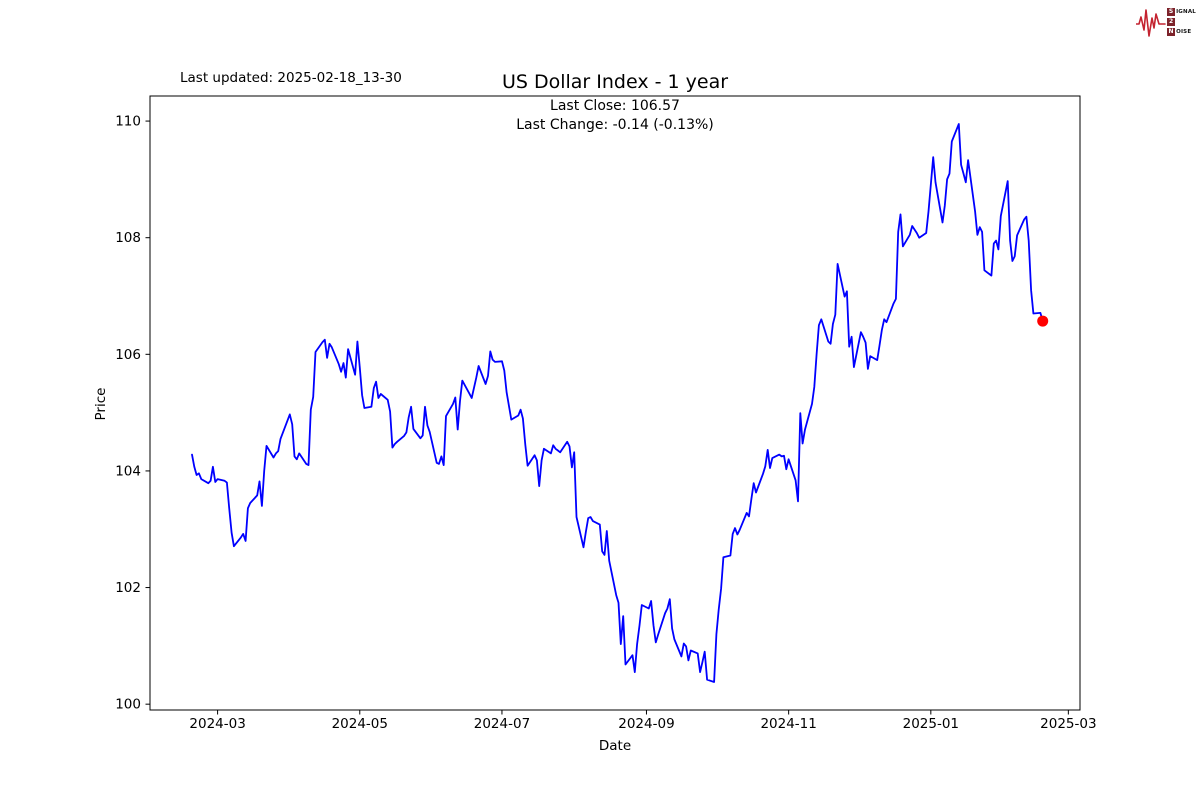 This screenshot has height=800, width=1200. I want to click on logo-word-ignal: IGNAL, so click(1186, 11).